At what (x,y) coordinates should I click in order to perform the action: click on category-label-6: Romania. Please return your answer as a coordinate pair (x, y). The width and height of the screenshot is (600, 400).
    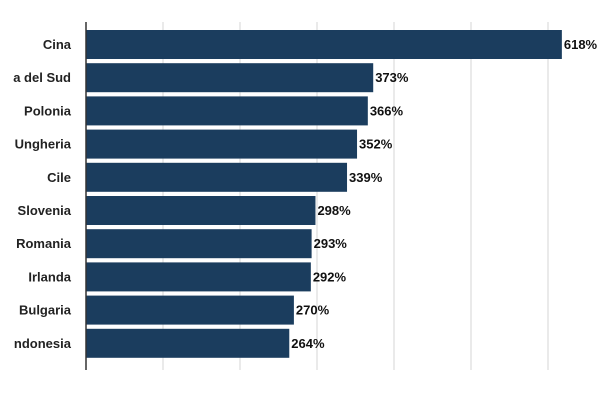
    Looking at the image, I should click on (44, 243).